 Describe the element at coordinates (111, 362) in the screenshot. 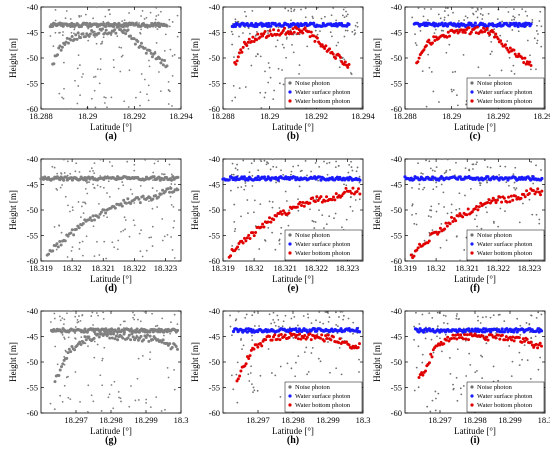

I see `plot-frame` at that location.